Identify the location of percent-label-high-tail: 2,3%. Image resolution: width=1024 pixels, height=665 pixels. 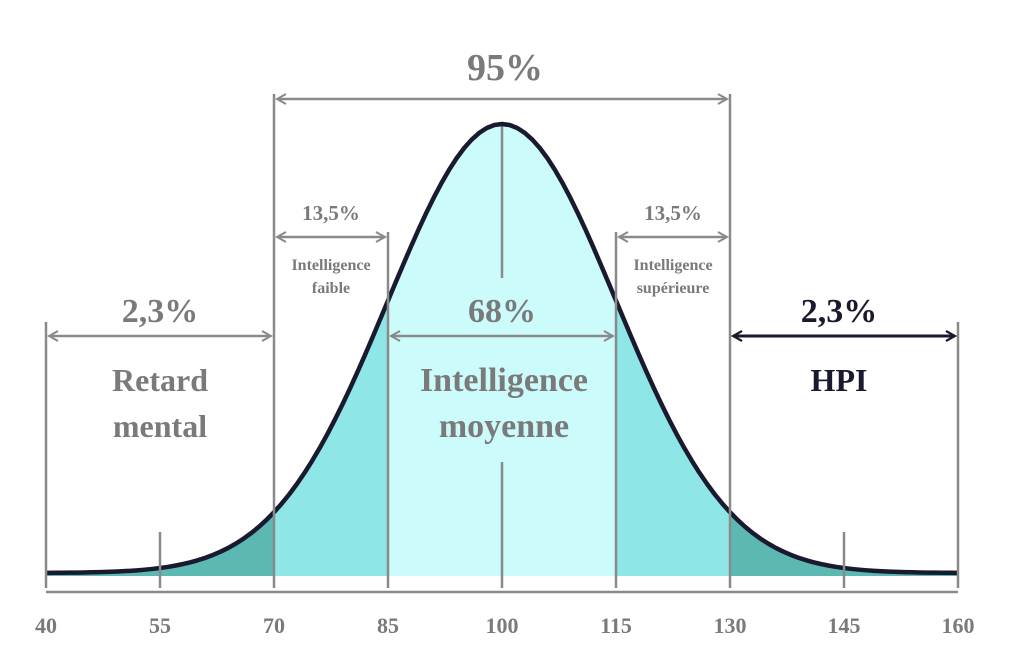
(839, 311).